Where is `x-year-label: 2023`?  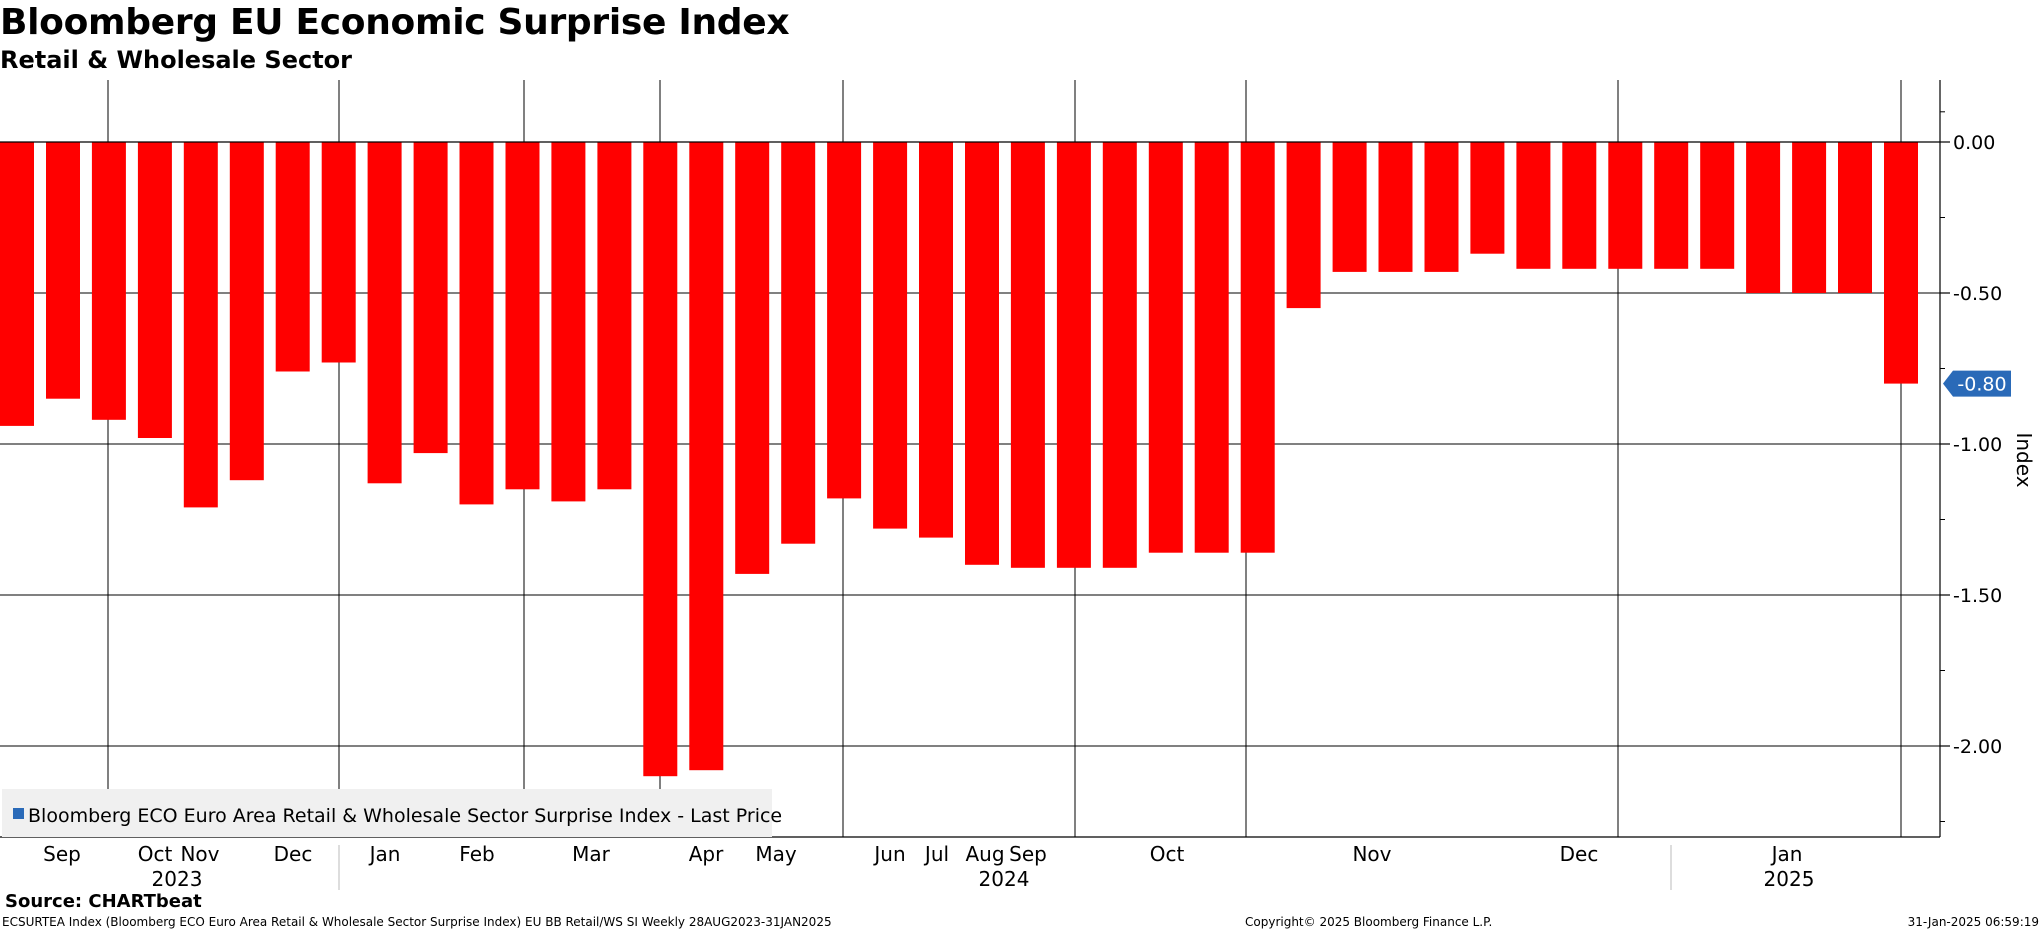 x-year-label: 2023 is located at coordinates (177, 879).